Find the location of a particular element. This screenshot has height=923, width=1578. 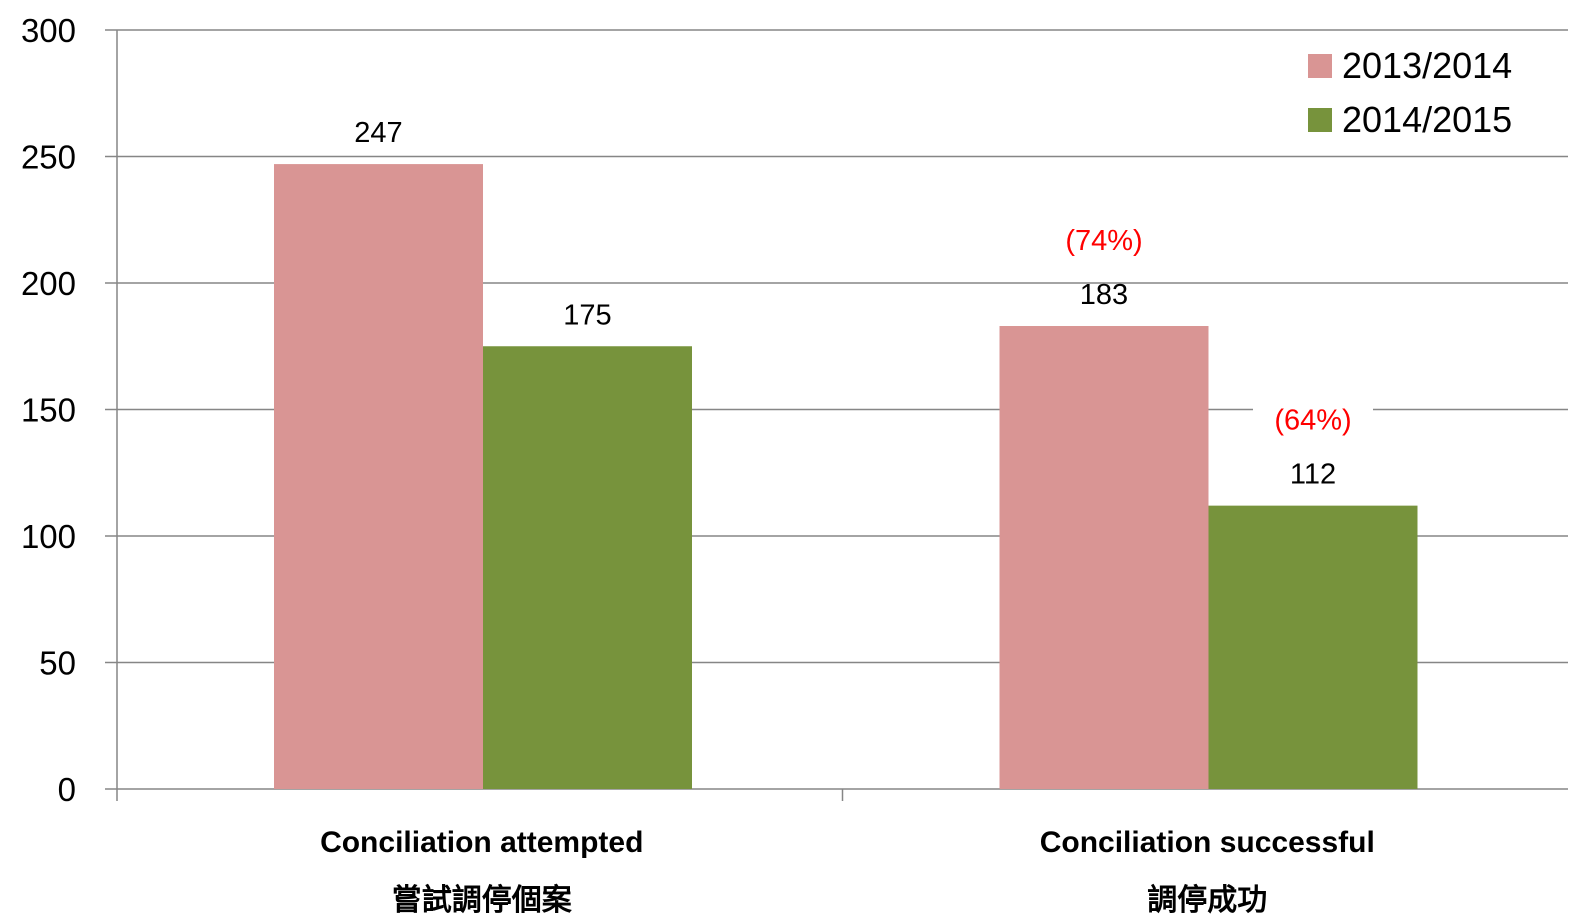

bar-value-label: 112 is located at coordinates (1313, 475).